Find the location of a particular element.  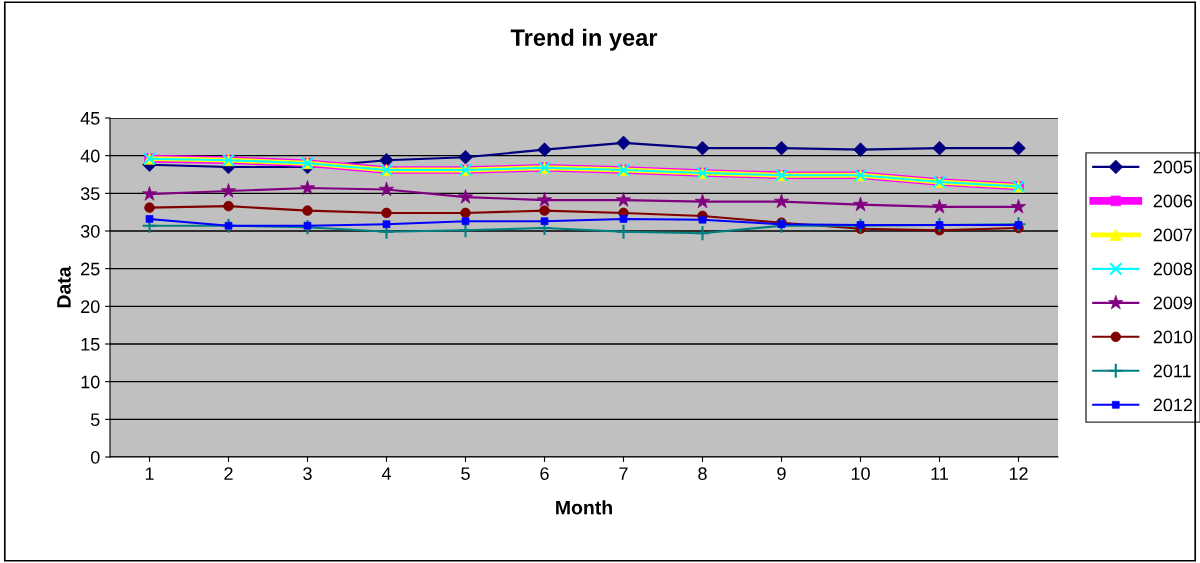

y-tick-label: 25 is located at coordinates (90, 269).